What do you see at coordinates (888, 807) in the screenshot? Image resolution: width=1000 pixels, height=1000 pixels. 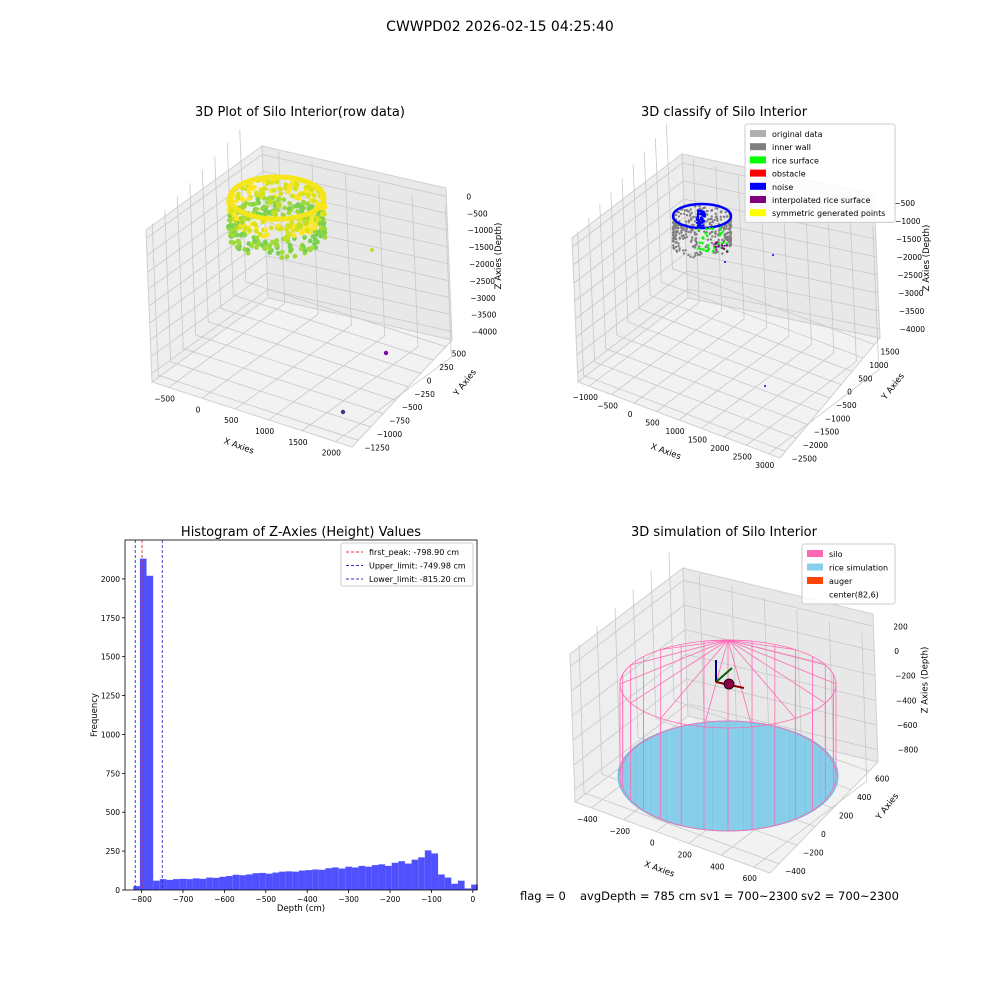 I see `y-axis-label: Y Axies` at bounding box center [888, 807].